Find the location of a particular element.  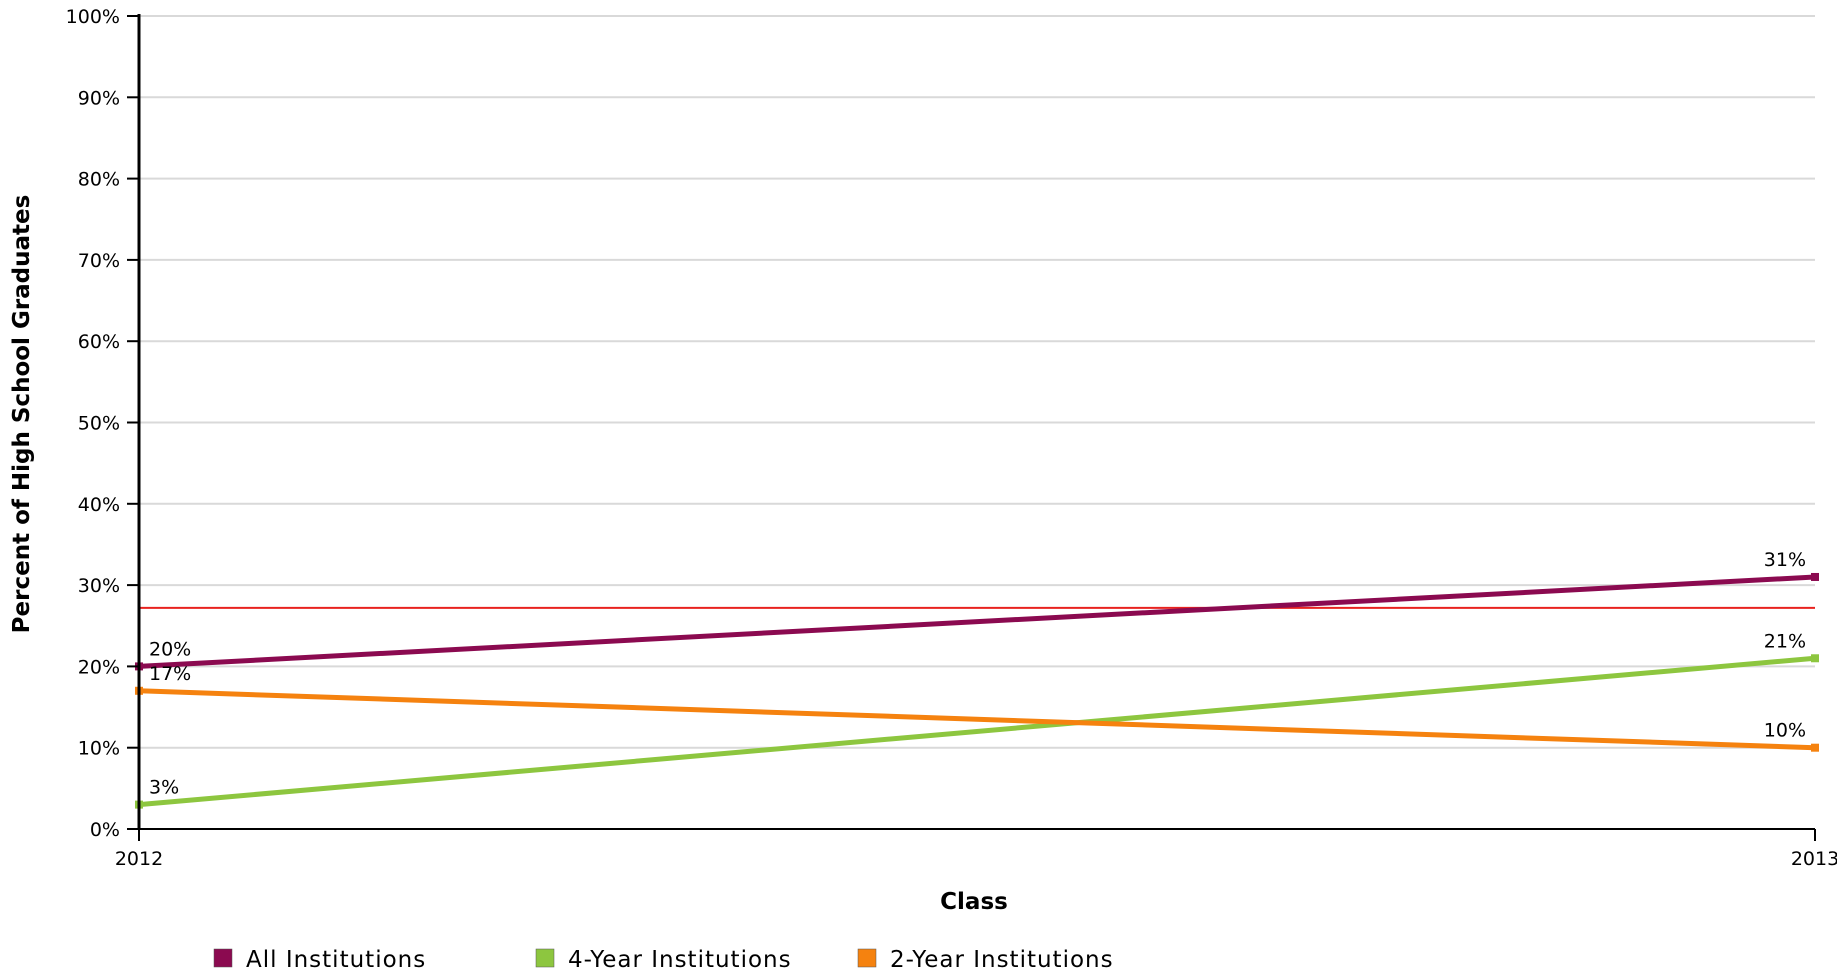

y-tick-label: 50% is located at coordinates (99, 424).